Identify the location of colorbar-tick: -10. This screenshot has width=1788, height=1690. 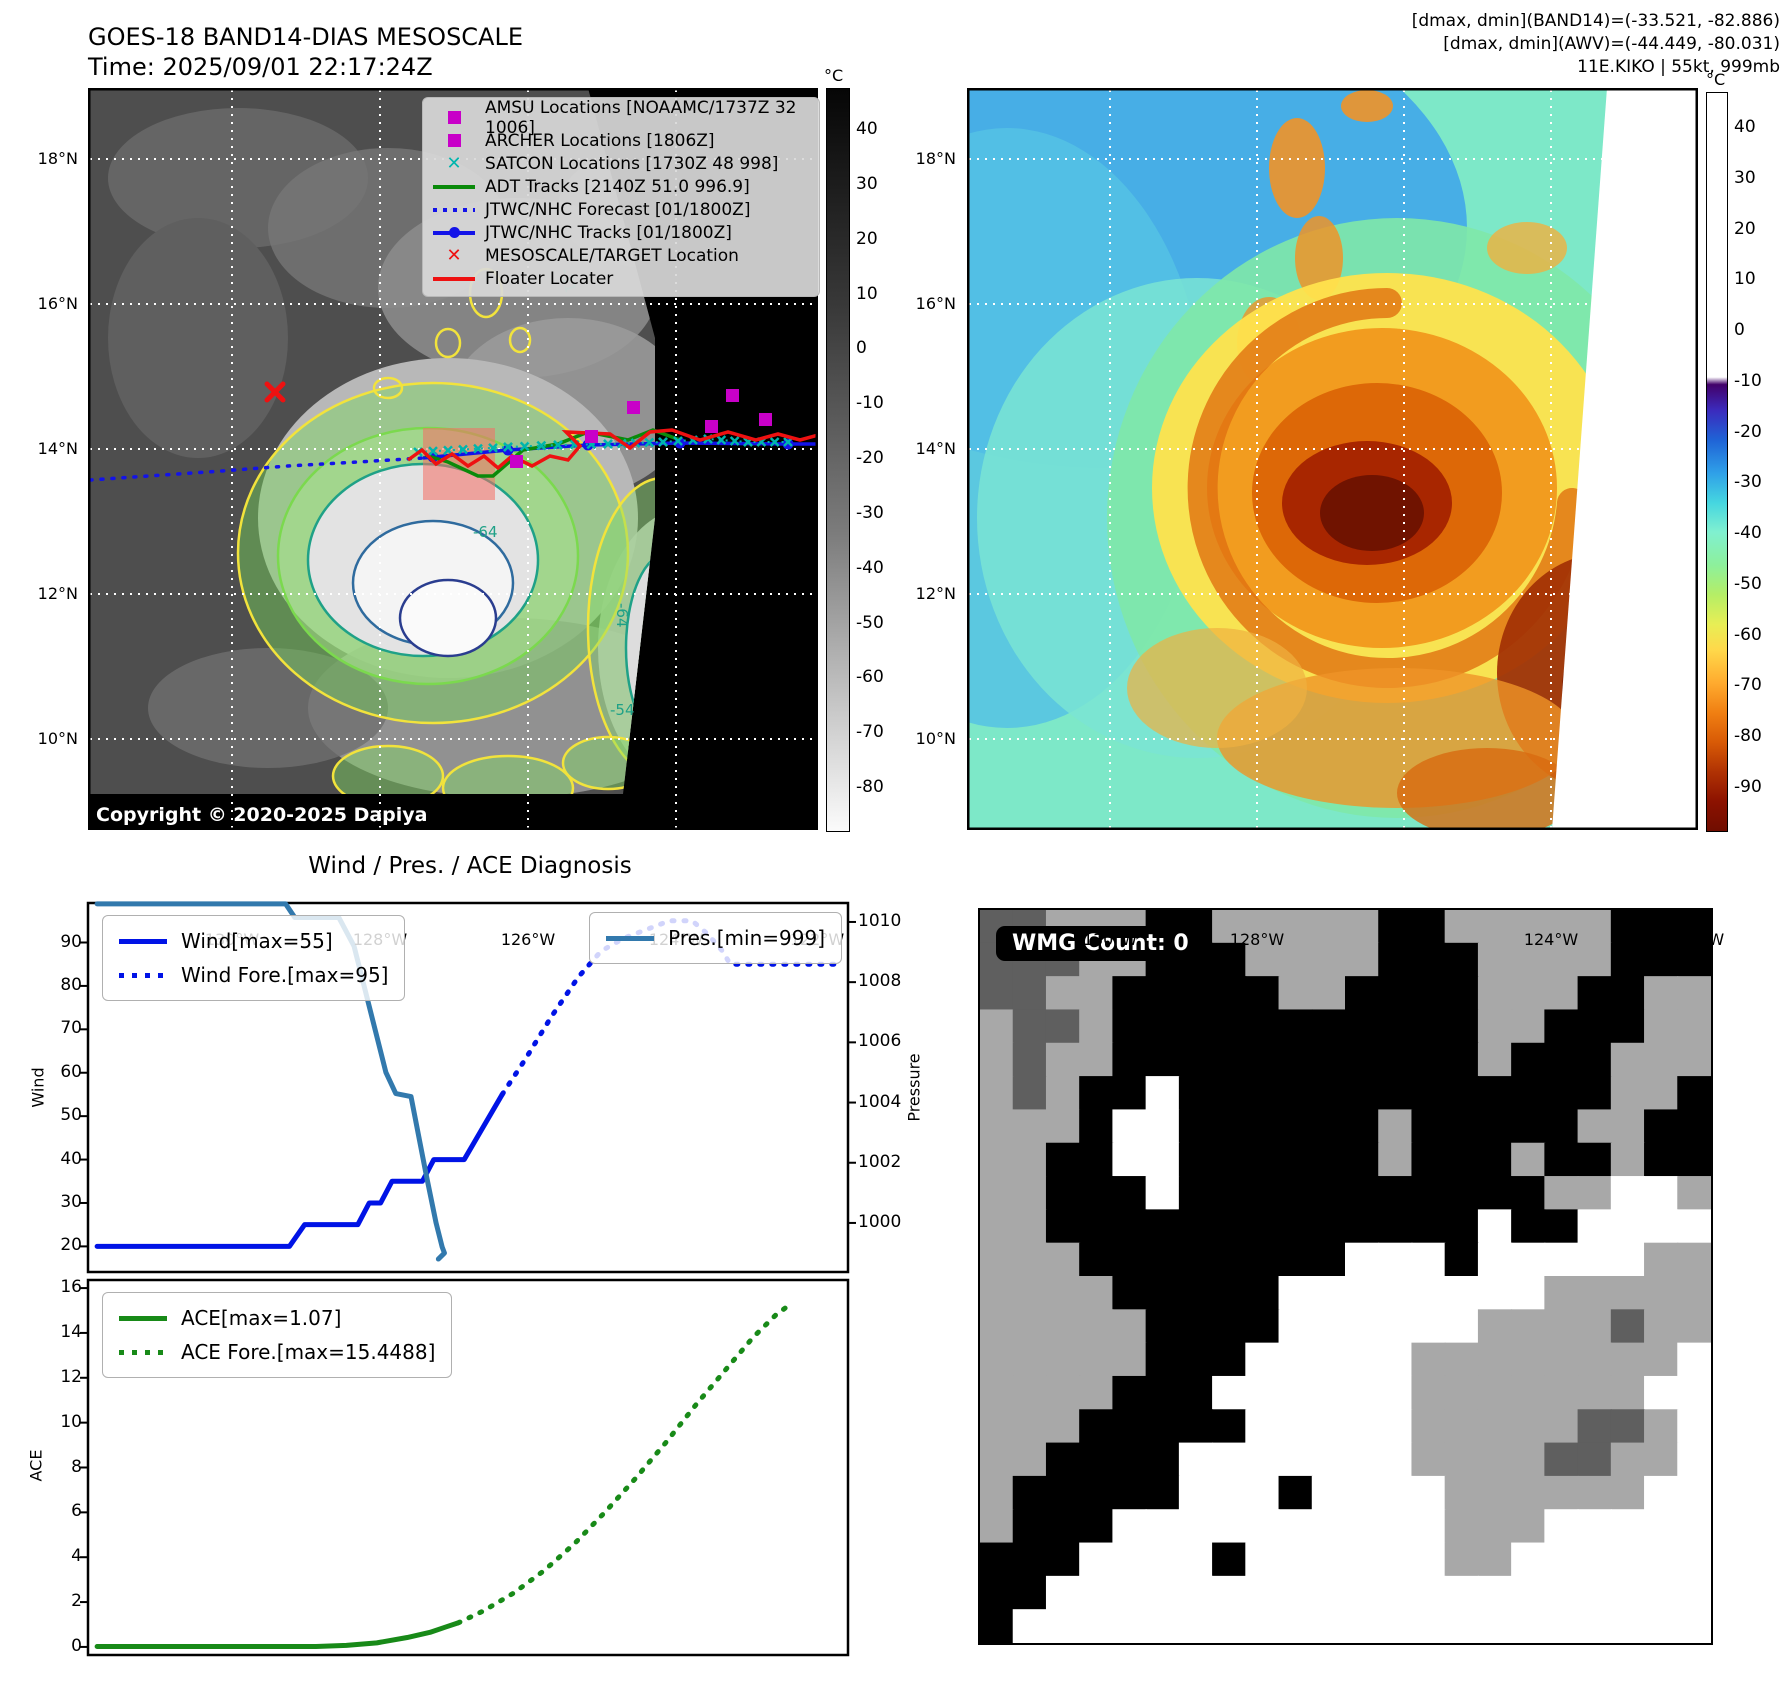
(1748, 380).